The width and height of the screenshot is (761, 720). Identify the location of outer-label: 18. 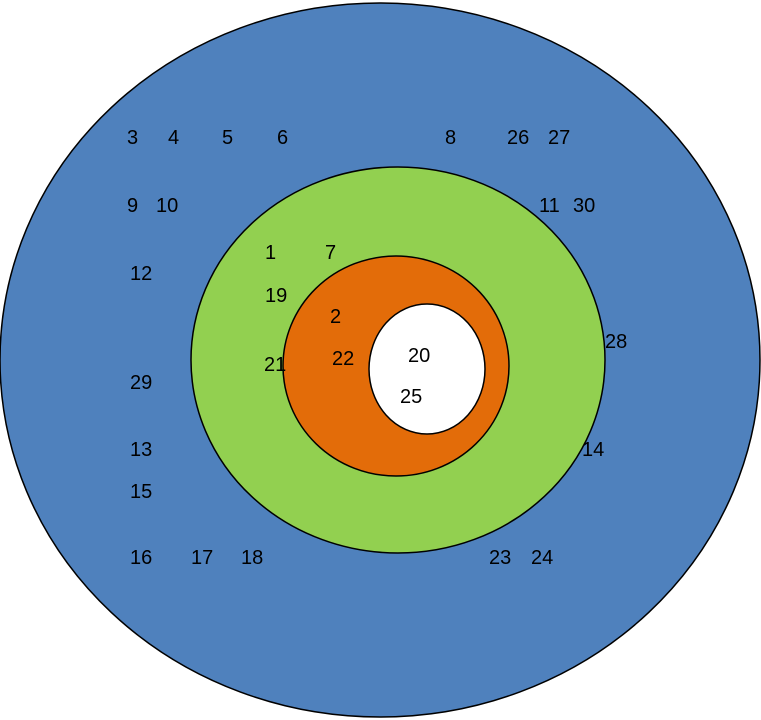
(252, 558).